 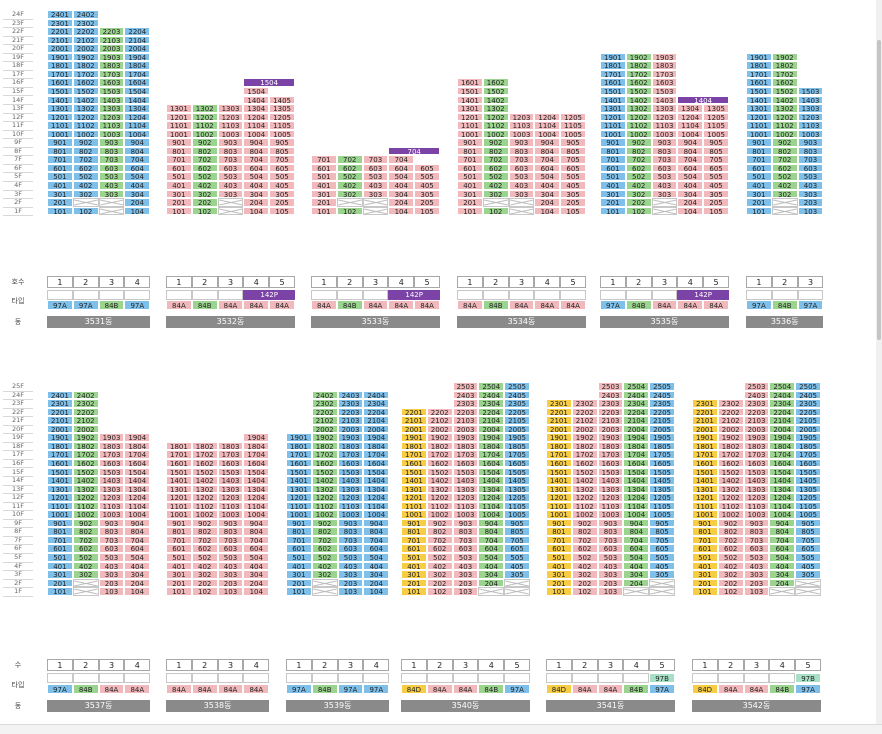 What do you see at coordinates (349, 185) in the screenshot?
I see `unit-cell: 402` at bounding box center [349, 185].